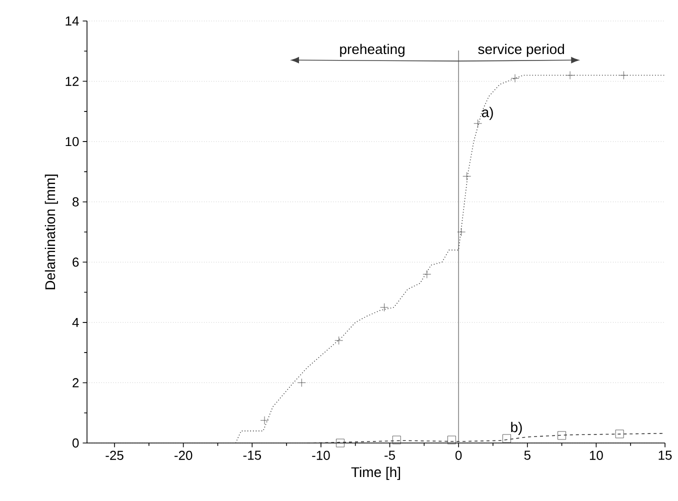  What do you see at coordinates (321, 455) in the screenshot?
I see `x-tick-label: -10` at bounding box center [321, 455].